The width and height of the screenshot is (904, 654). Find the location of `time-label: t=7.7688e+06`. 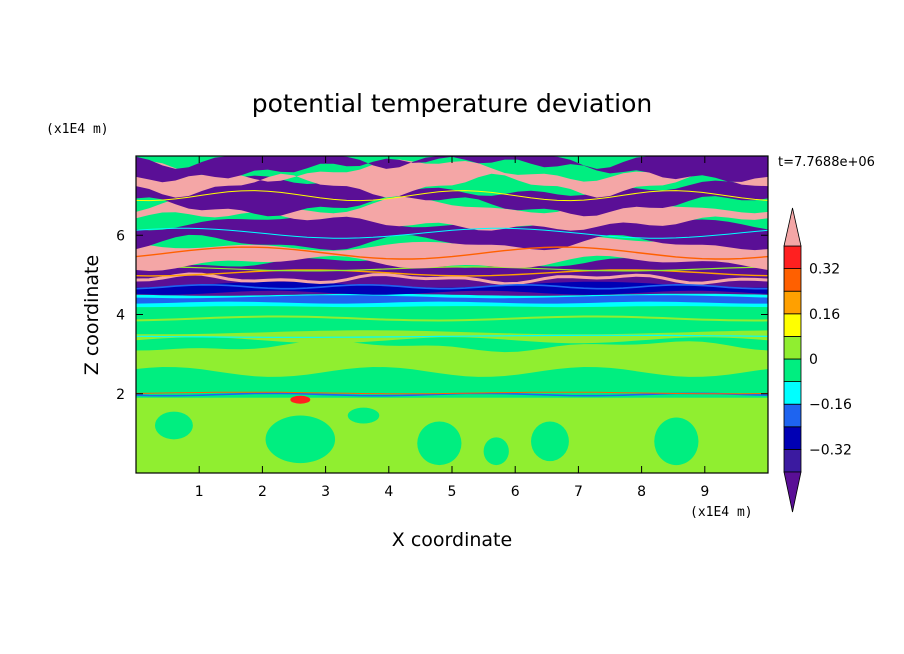

time-label: t=7.7688e+06 is located at coordinates (826, 162).